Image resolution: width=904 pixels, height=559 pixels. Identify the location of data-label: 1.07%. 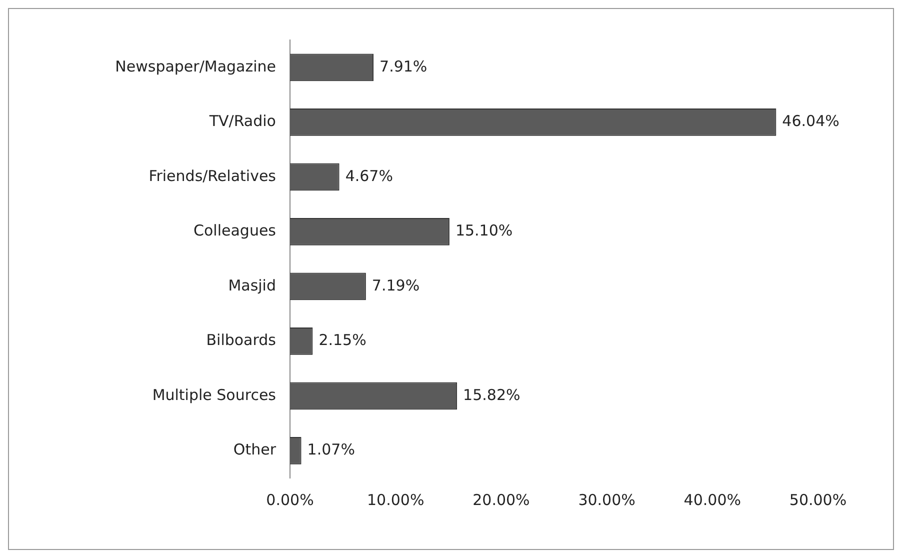
(331, 449).